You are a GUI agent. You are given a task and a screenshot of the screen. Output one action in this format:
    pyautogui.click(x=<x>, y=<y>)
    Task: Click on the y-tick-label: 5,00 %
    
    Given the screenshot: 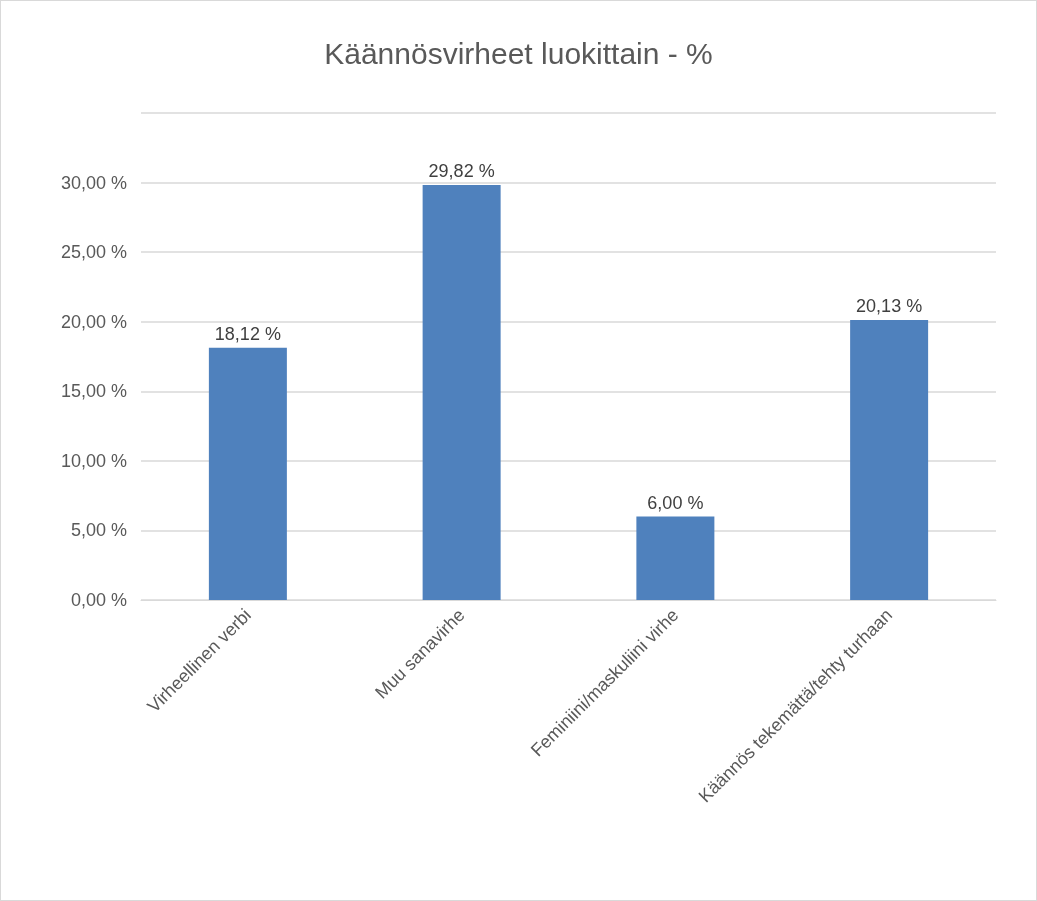 What is the action you would take?
    pyautogui.click(x=98, y=530)
    